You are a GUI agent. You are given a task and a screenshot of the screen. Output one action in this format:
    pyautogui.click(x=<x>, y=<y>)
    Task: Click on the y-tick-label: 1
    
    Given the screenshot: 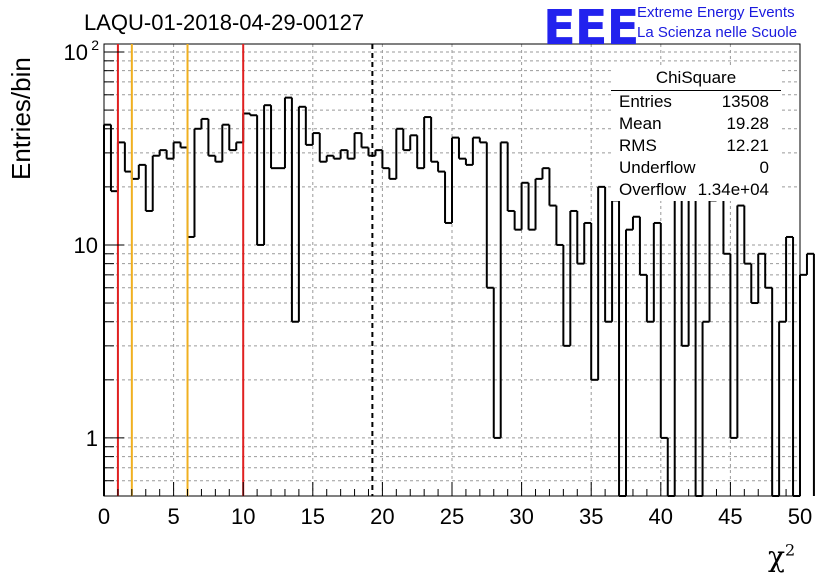 What is the action you would take?
    pyautogui.click(x=92, y=438)
    